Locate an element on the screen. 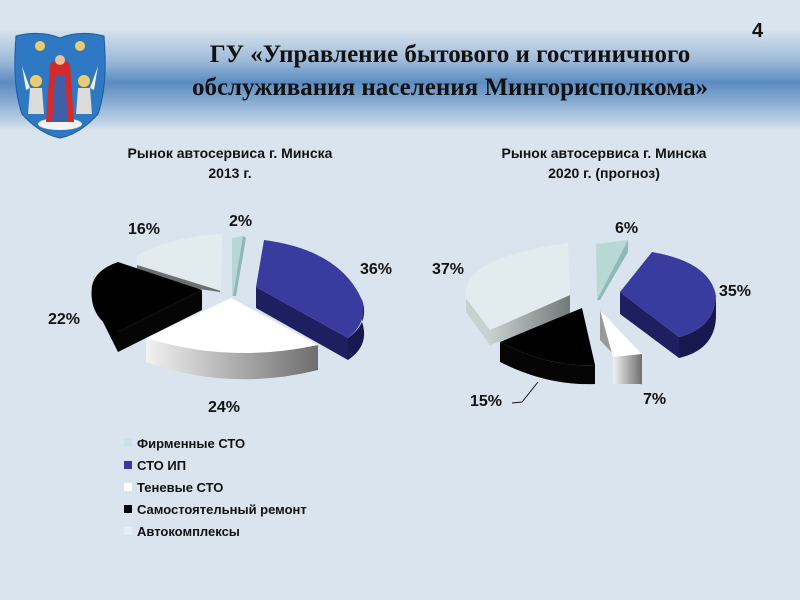 This screenshot has width=800, height=600. chart-2013-title-line1: Рынок автосервиса г. Минска is located at coordinates (230, 153).